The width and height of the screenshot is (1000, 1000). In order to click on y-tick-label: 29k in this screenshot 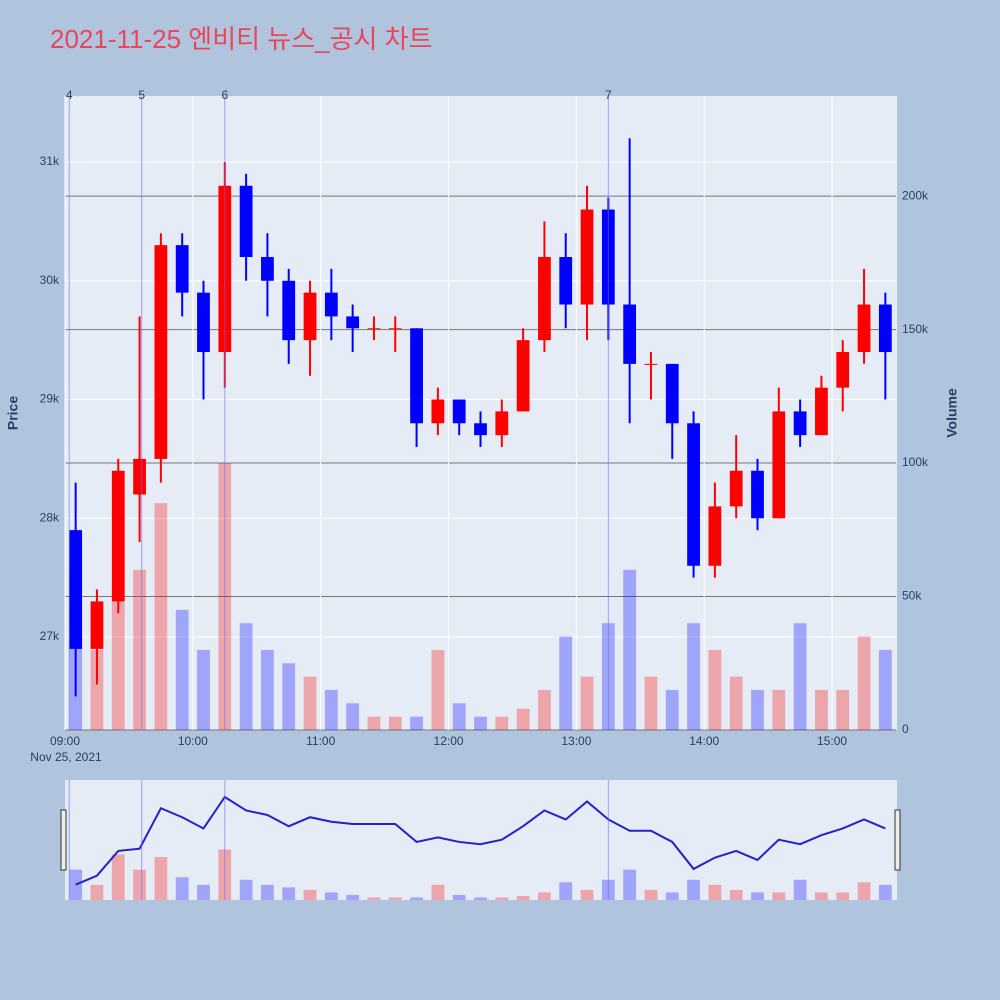, I will do `click(50, 399)`.